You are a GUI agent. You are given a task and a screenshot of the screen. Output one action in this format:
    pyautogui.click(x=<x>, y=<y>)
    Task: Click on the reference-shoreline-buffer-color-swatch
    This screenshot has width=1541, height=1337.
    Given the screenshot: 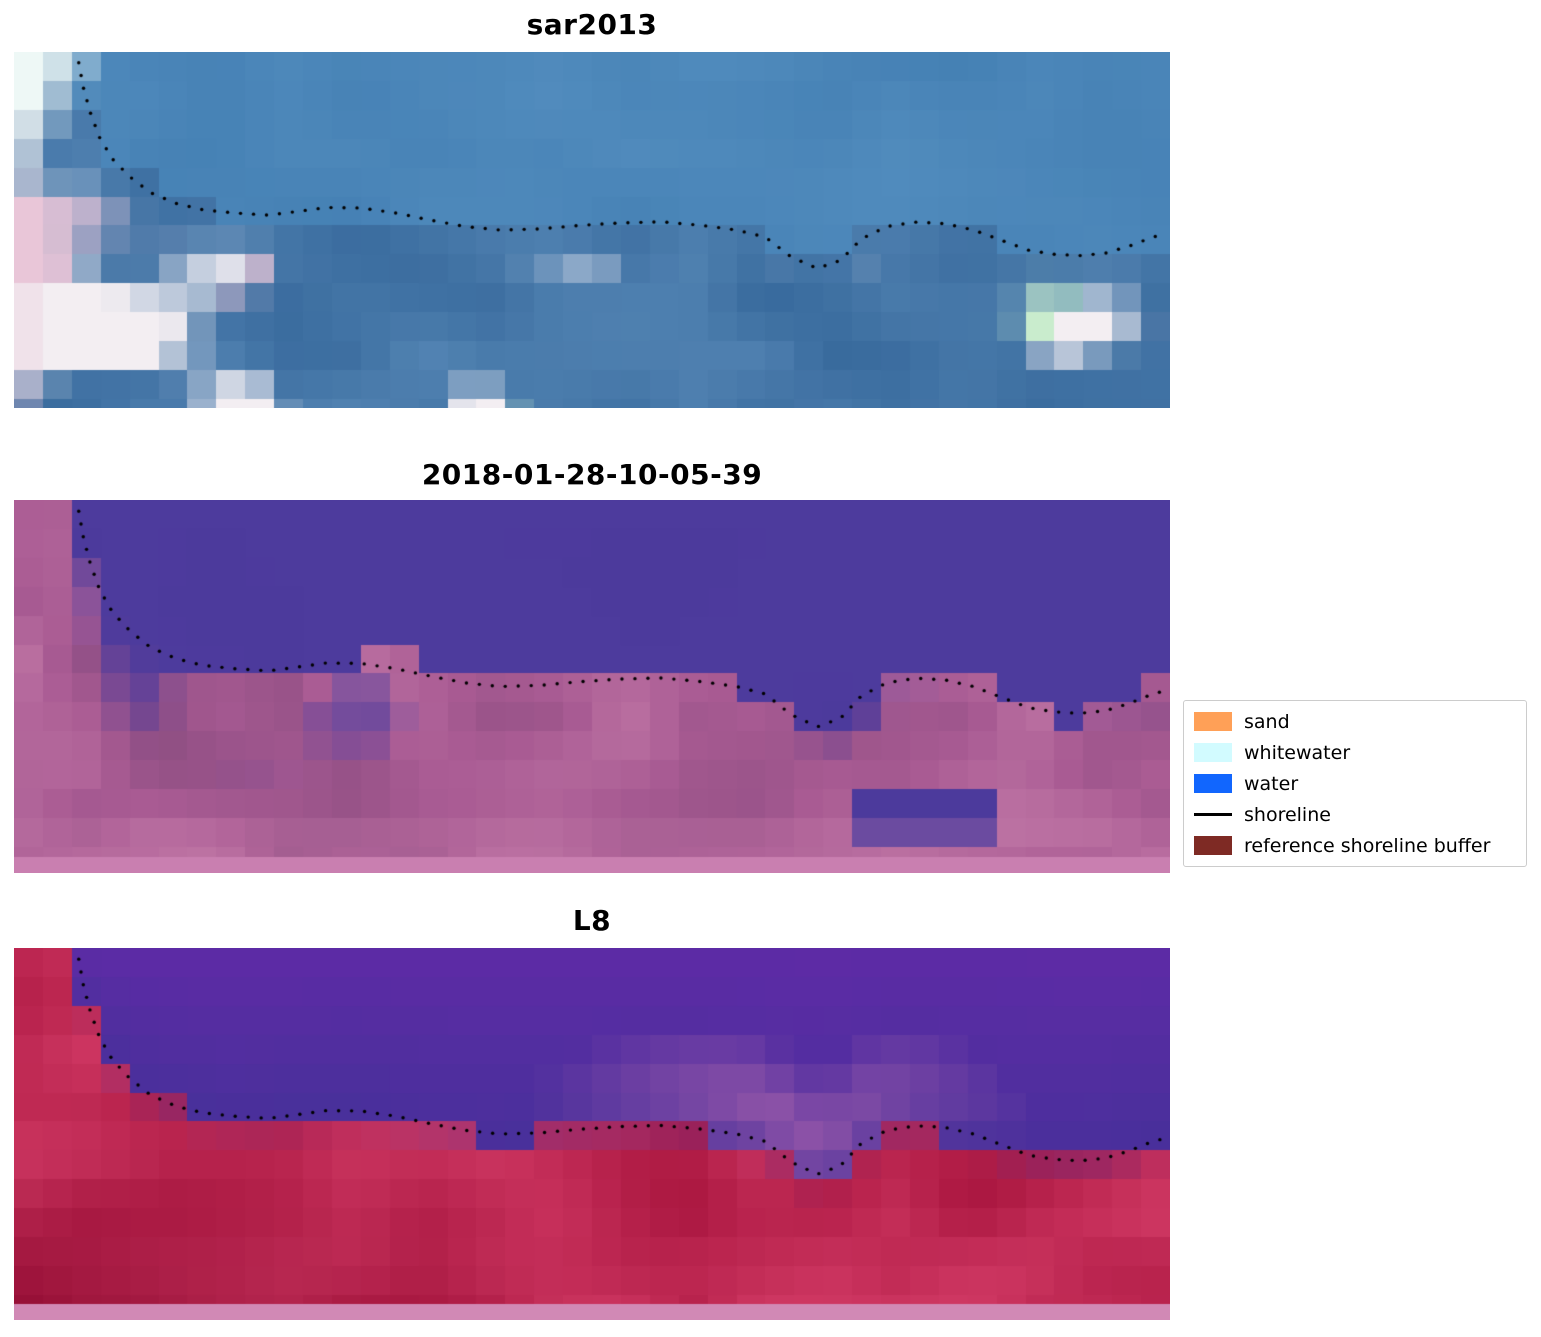 What is the action you would take?
    pyautogui.click(x=1213, y=845)
    